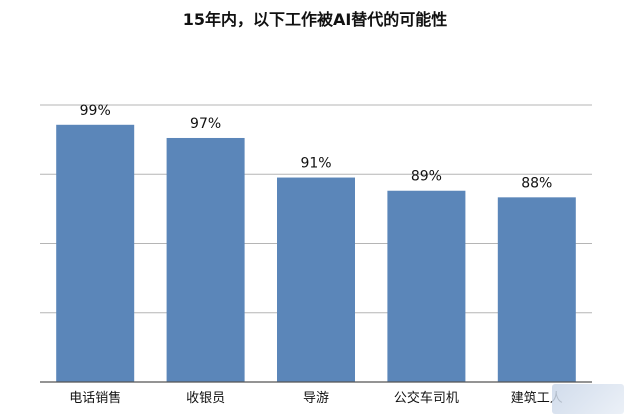  Describe the element at coordinates (426, 177) in the screenshot. I see `value-label: 89%` at that location.